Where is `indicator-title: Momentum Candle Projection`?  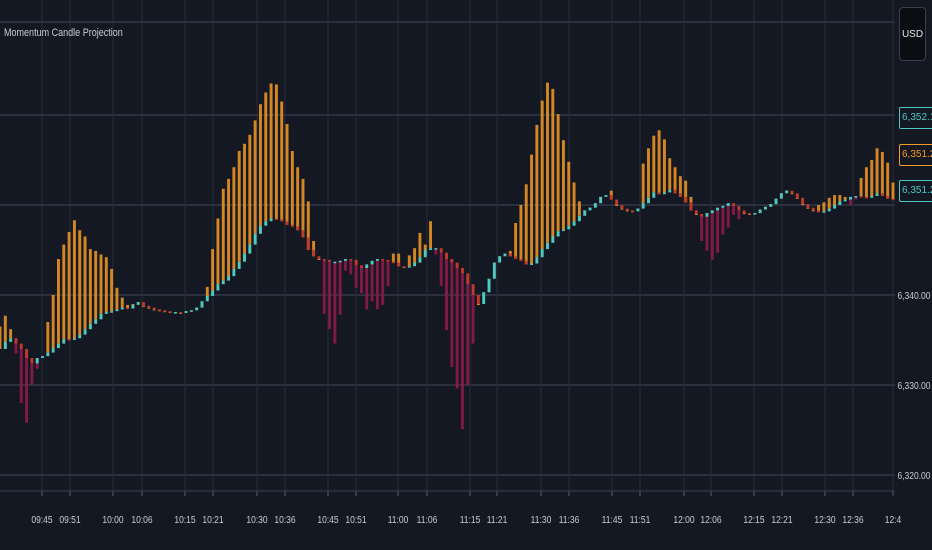
indicator-title: Momentum Candle Projection is located at coordinates (63, 33).